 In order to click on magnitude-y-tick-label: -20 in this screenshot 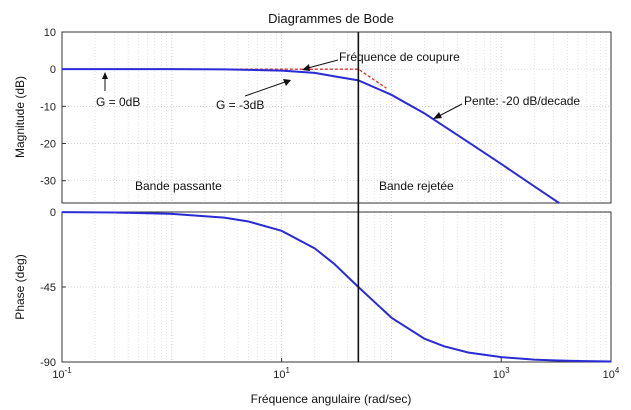, I will do `click(48, 145)`.